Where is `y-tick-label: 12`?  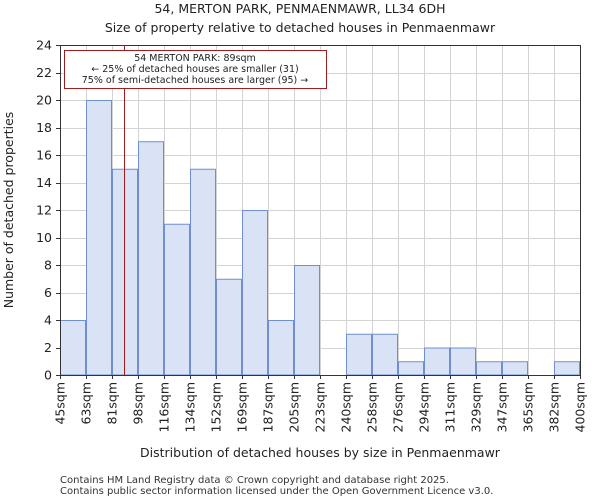 y-tick-label: 12 is located at coordinates (44, 210).